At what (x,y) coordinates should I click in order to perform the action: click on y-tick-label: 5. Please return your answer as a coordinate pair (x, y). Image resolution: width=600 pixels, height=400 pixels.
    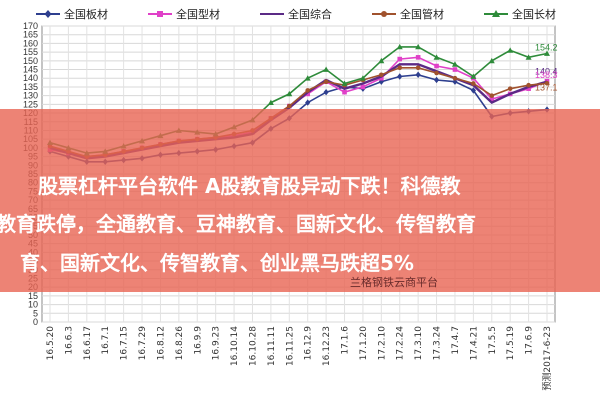
    Looking at the image, I should click on (35, 313).